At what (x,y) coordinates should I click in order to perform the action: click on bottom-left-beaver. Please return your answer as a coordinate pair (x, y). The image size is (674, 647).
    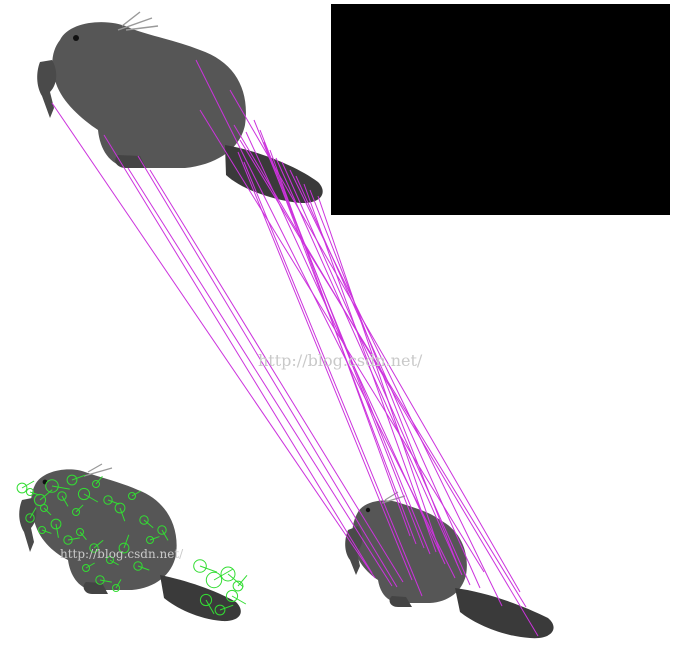
    Looking at the image, I should click on (130, 542).